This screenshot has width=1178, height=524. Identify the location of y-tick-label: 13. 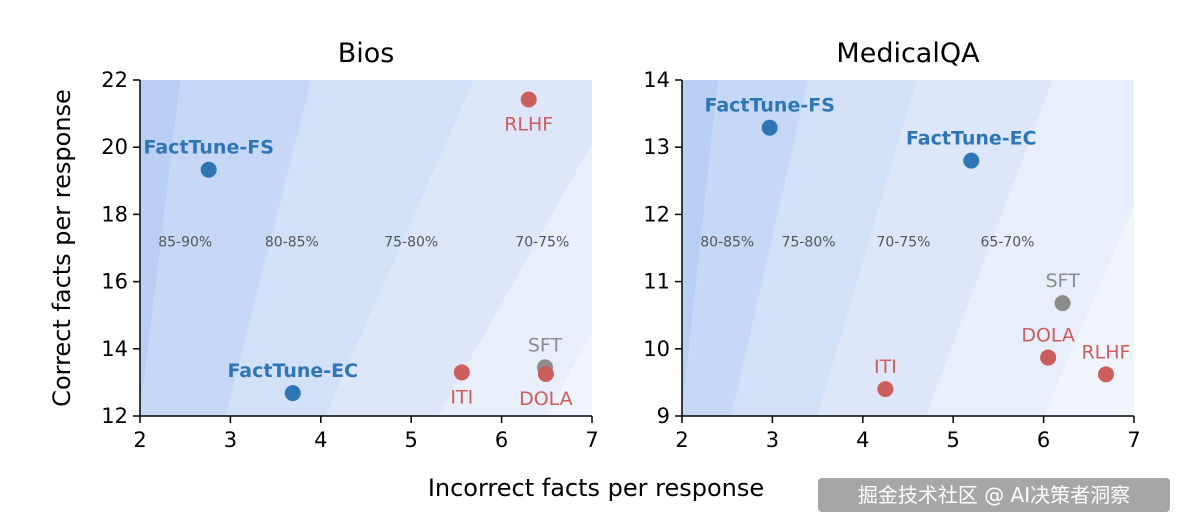
(656, 147).